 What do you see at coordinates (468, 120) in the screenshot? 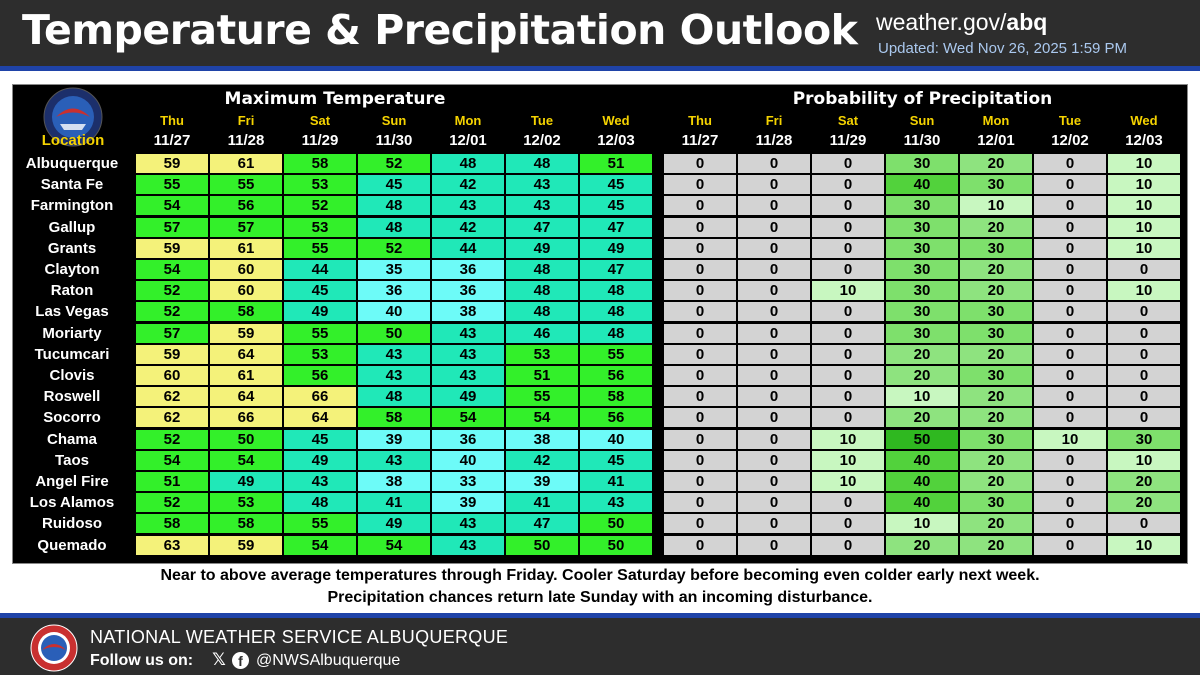
I see `temp-day-header: Mon` at bounding box center [468, 120].